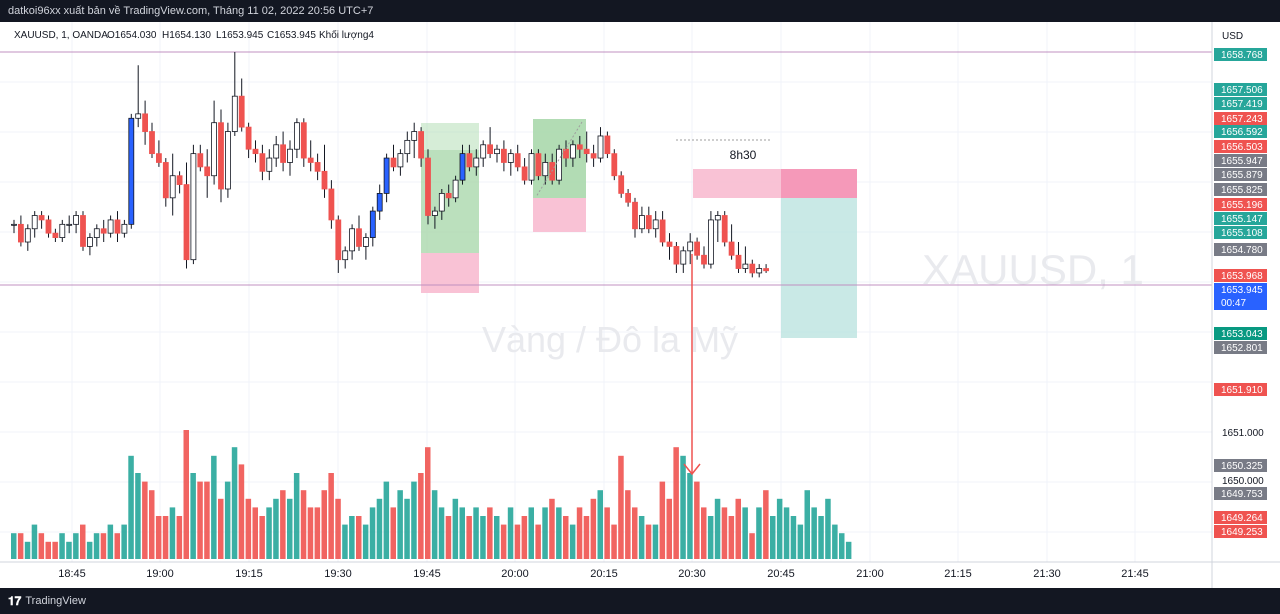  I want to click on legend-volume: Khối lượng4, so click(346, 35).